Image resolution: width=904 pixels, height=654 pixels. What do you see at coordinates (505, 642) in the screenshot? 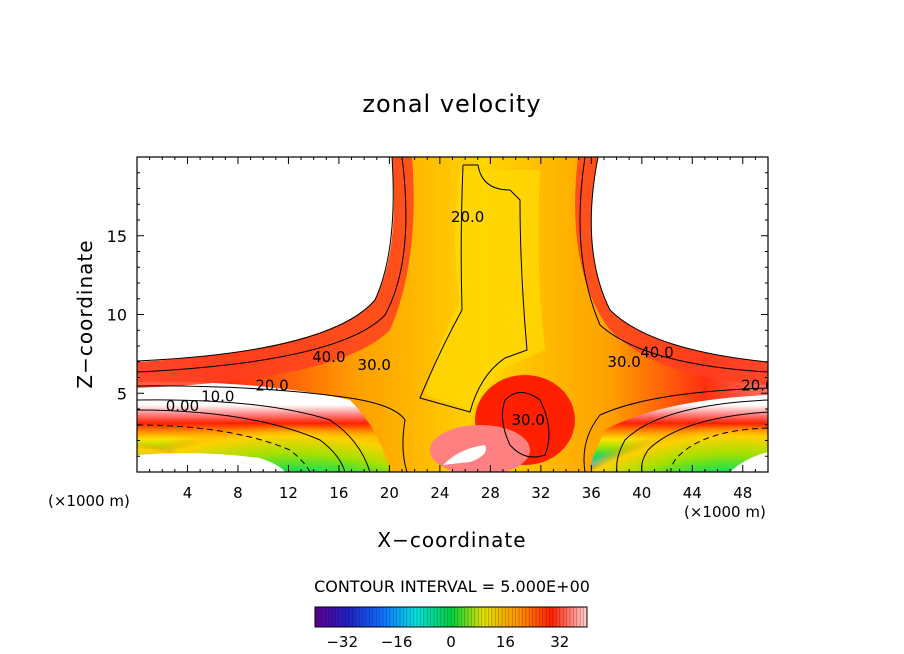
I see `colorbar-tick-label: 16` at bounding box center [505, 642].